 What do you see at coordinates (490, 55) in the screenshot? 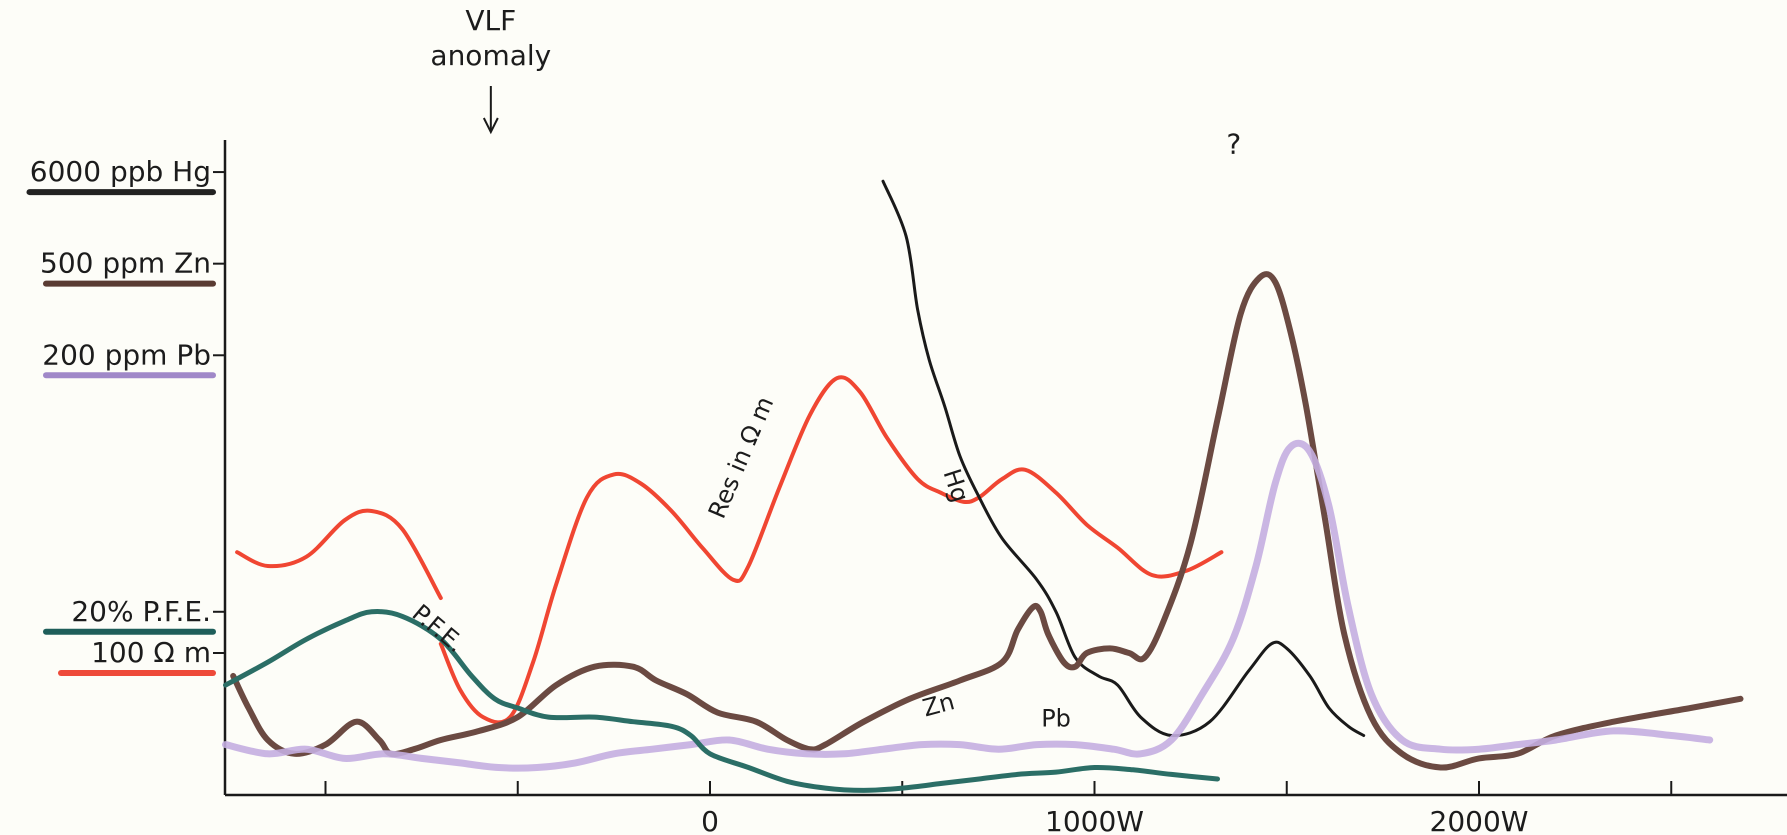
I see `annotation-line-2: anomaly` at bounding box center [490, 55].